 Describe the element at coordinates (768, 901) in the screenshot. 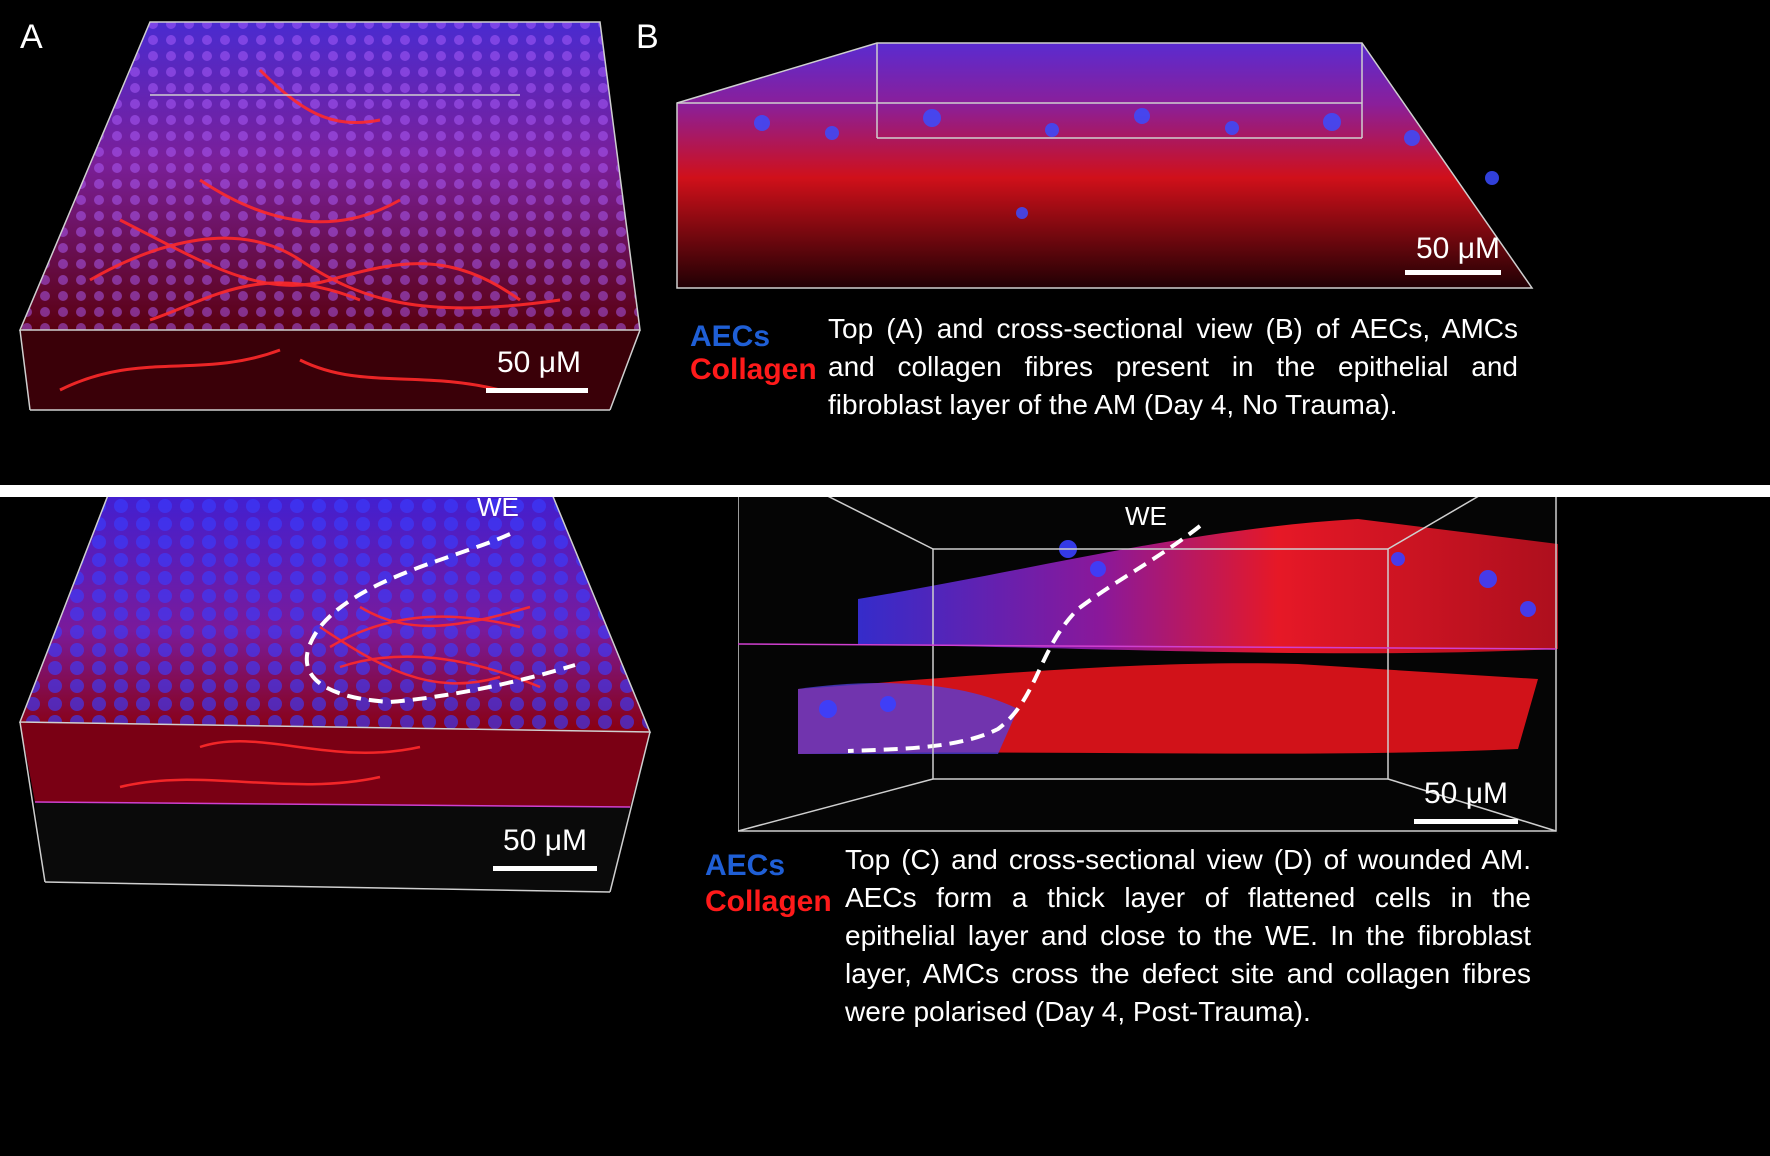

I see `legend-bottom-collagen: Collagen` at that location.